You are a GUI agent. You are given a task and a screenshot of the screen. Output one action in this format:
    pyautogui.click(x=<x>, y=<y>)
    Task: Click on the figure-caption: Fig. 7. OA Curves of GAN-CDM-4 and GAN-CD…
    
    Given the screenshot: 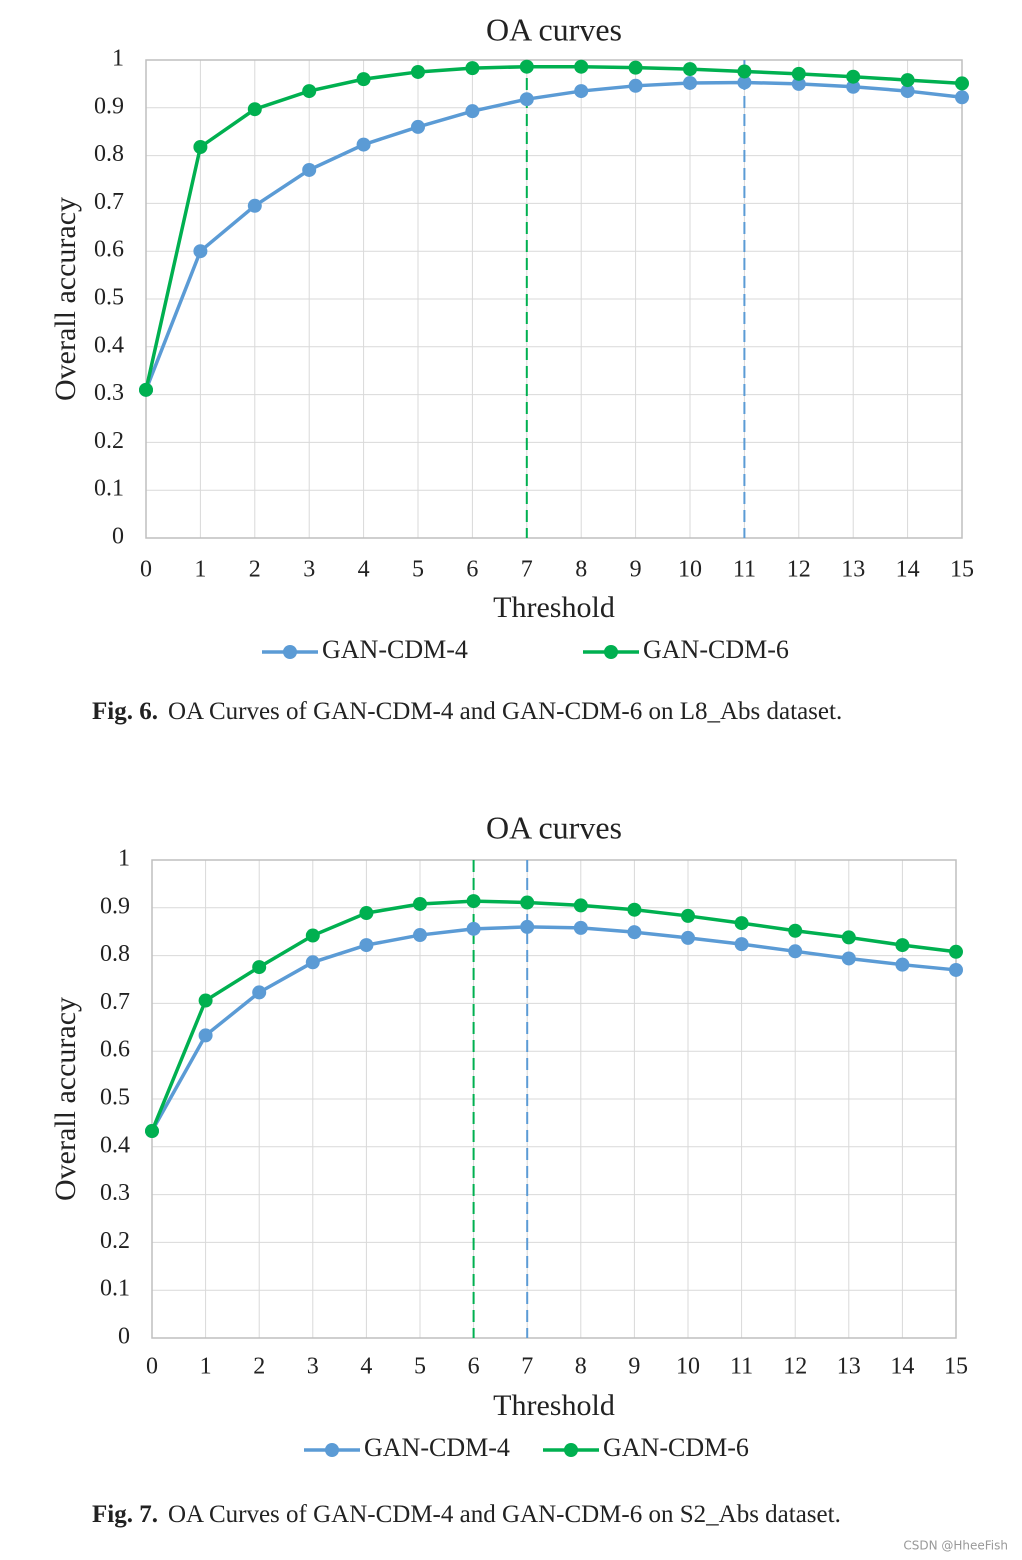 What is the action you would take?
    pyautogui.click(x=466, y=1514)
    